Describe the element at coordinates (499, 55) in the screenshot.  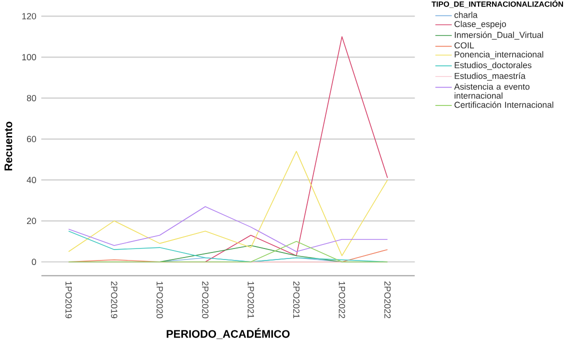
I see `legend-label: Ponencia_internacional` at that location.